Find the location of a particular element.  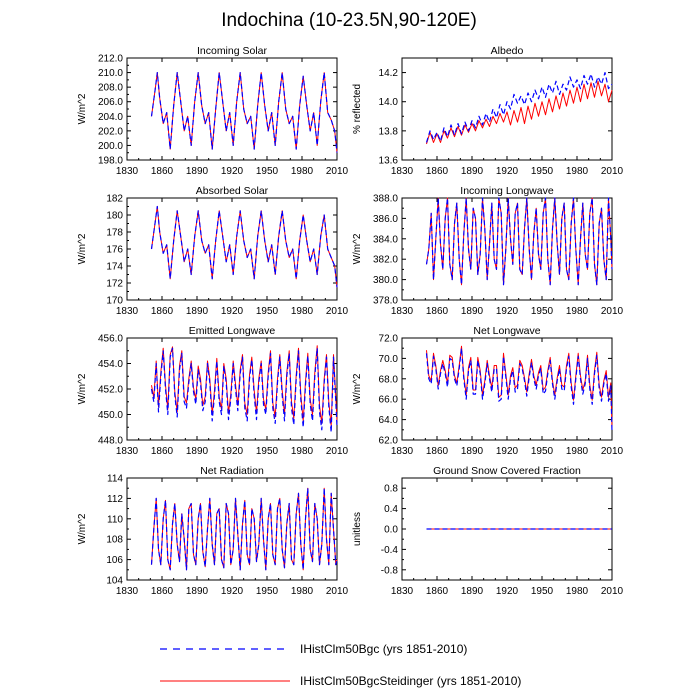

y-tick-label: 378.0 is located at coordinates (385, 301).